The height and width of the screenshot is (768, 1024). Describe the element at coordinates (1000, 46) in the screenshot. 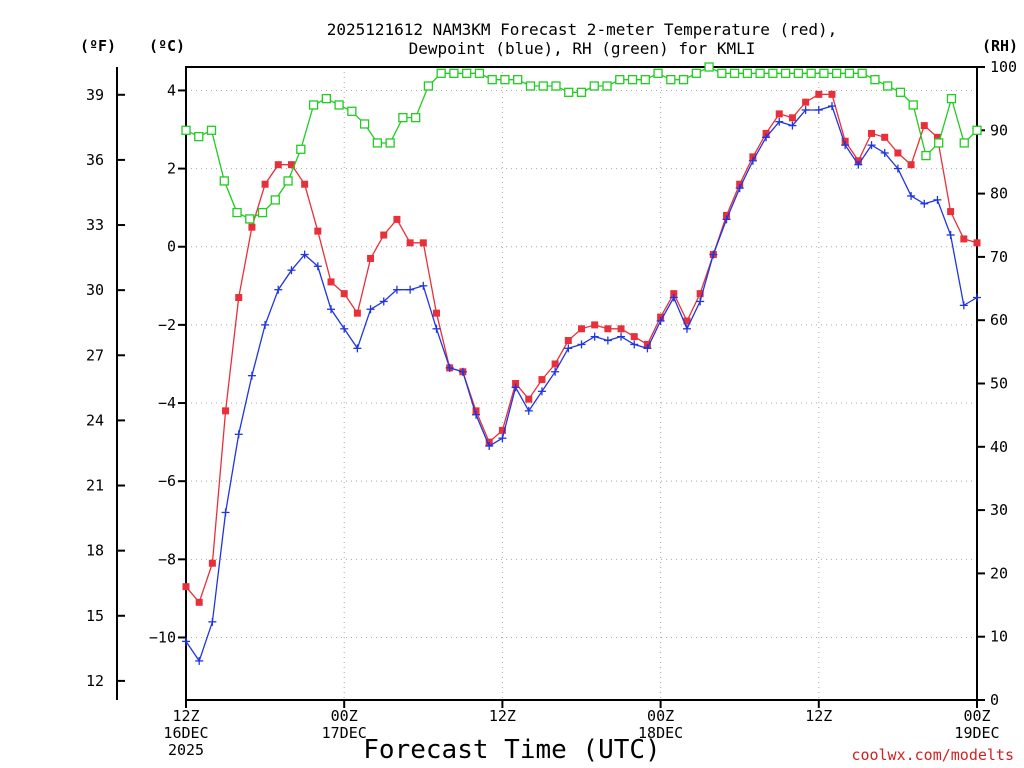

I see `rh-axis-header: (RH)` at that location.